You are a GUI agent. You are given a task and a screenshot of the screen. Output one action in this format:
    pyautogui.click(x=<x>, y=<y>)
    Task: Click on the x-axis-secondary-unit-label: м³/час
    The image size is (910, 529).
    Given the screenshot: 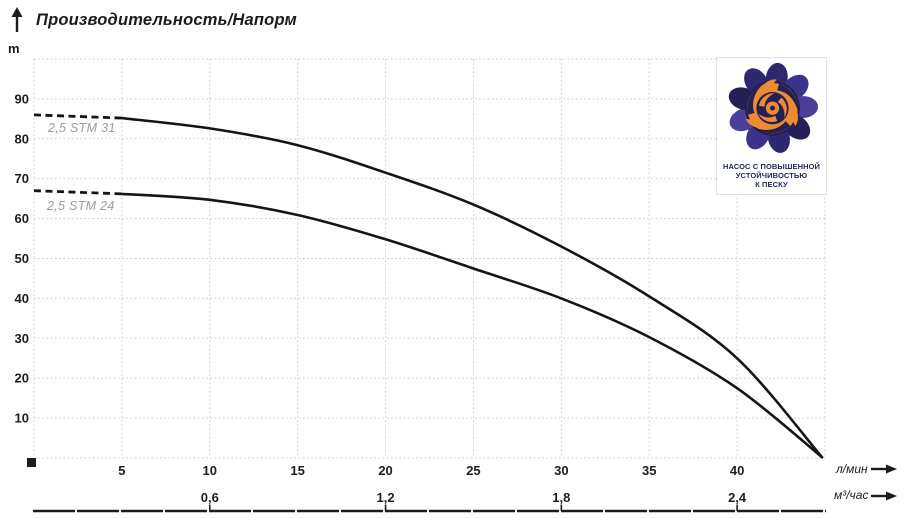 What is the action you would take?
    pyautogui.click(x=851, y=495)
    